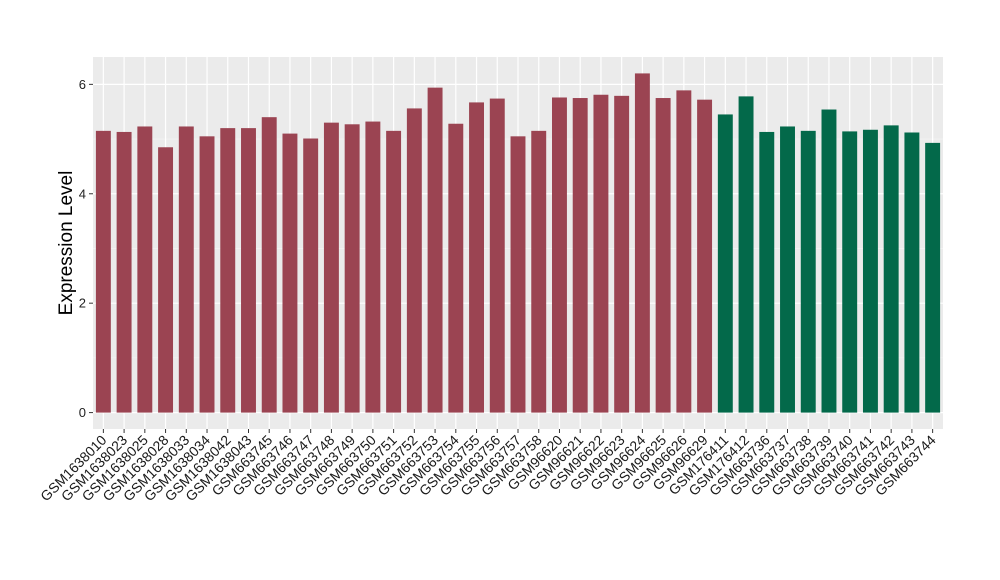 The height and width of the screenshot is (580, 1000). I want to click on bar-GSM663737, so click(787, 269).